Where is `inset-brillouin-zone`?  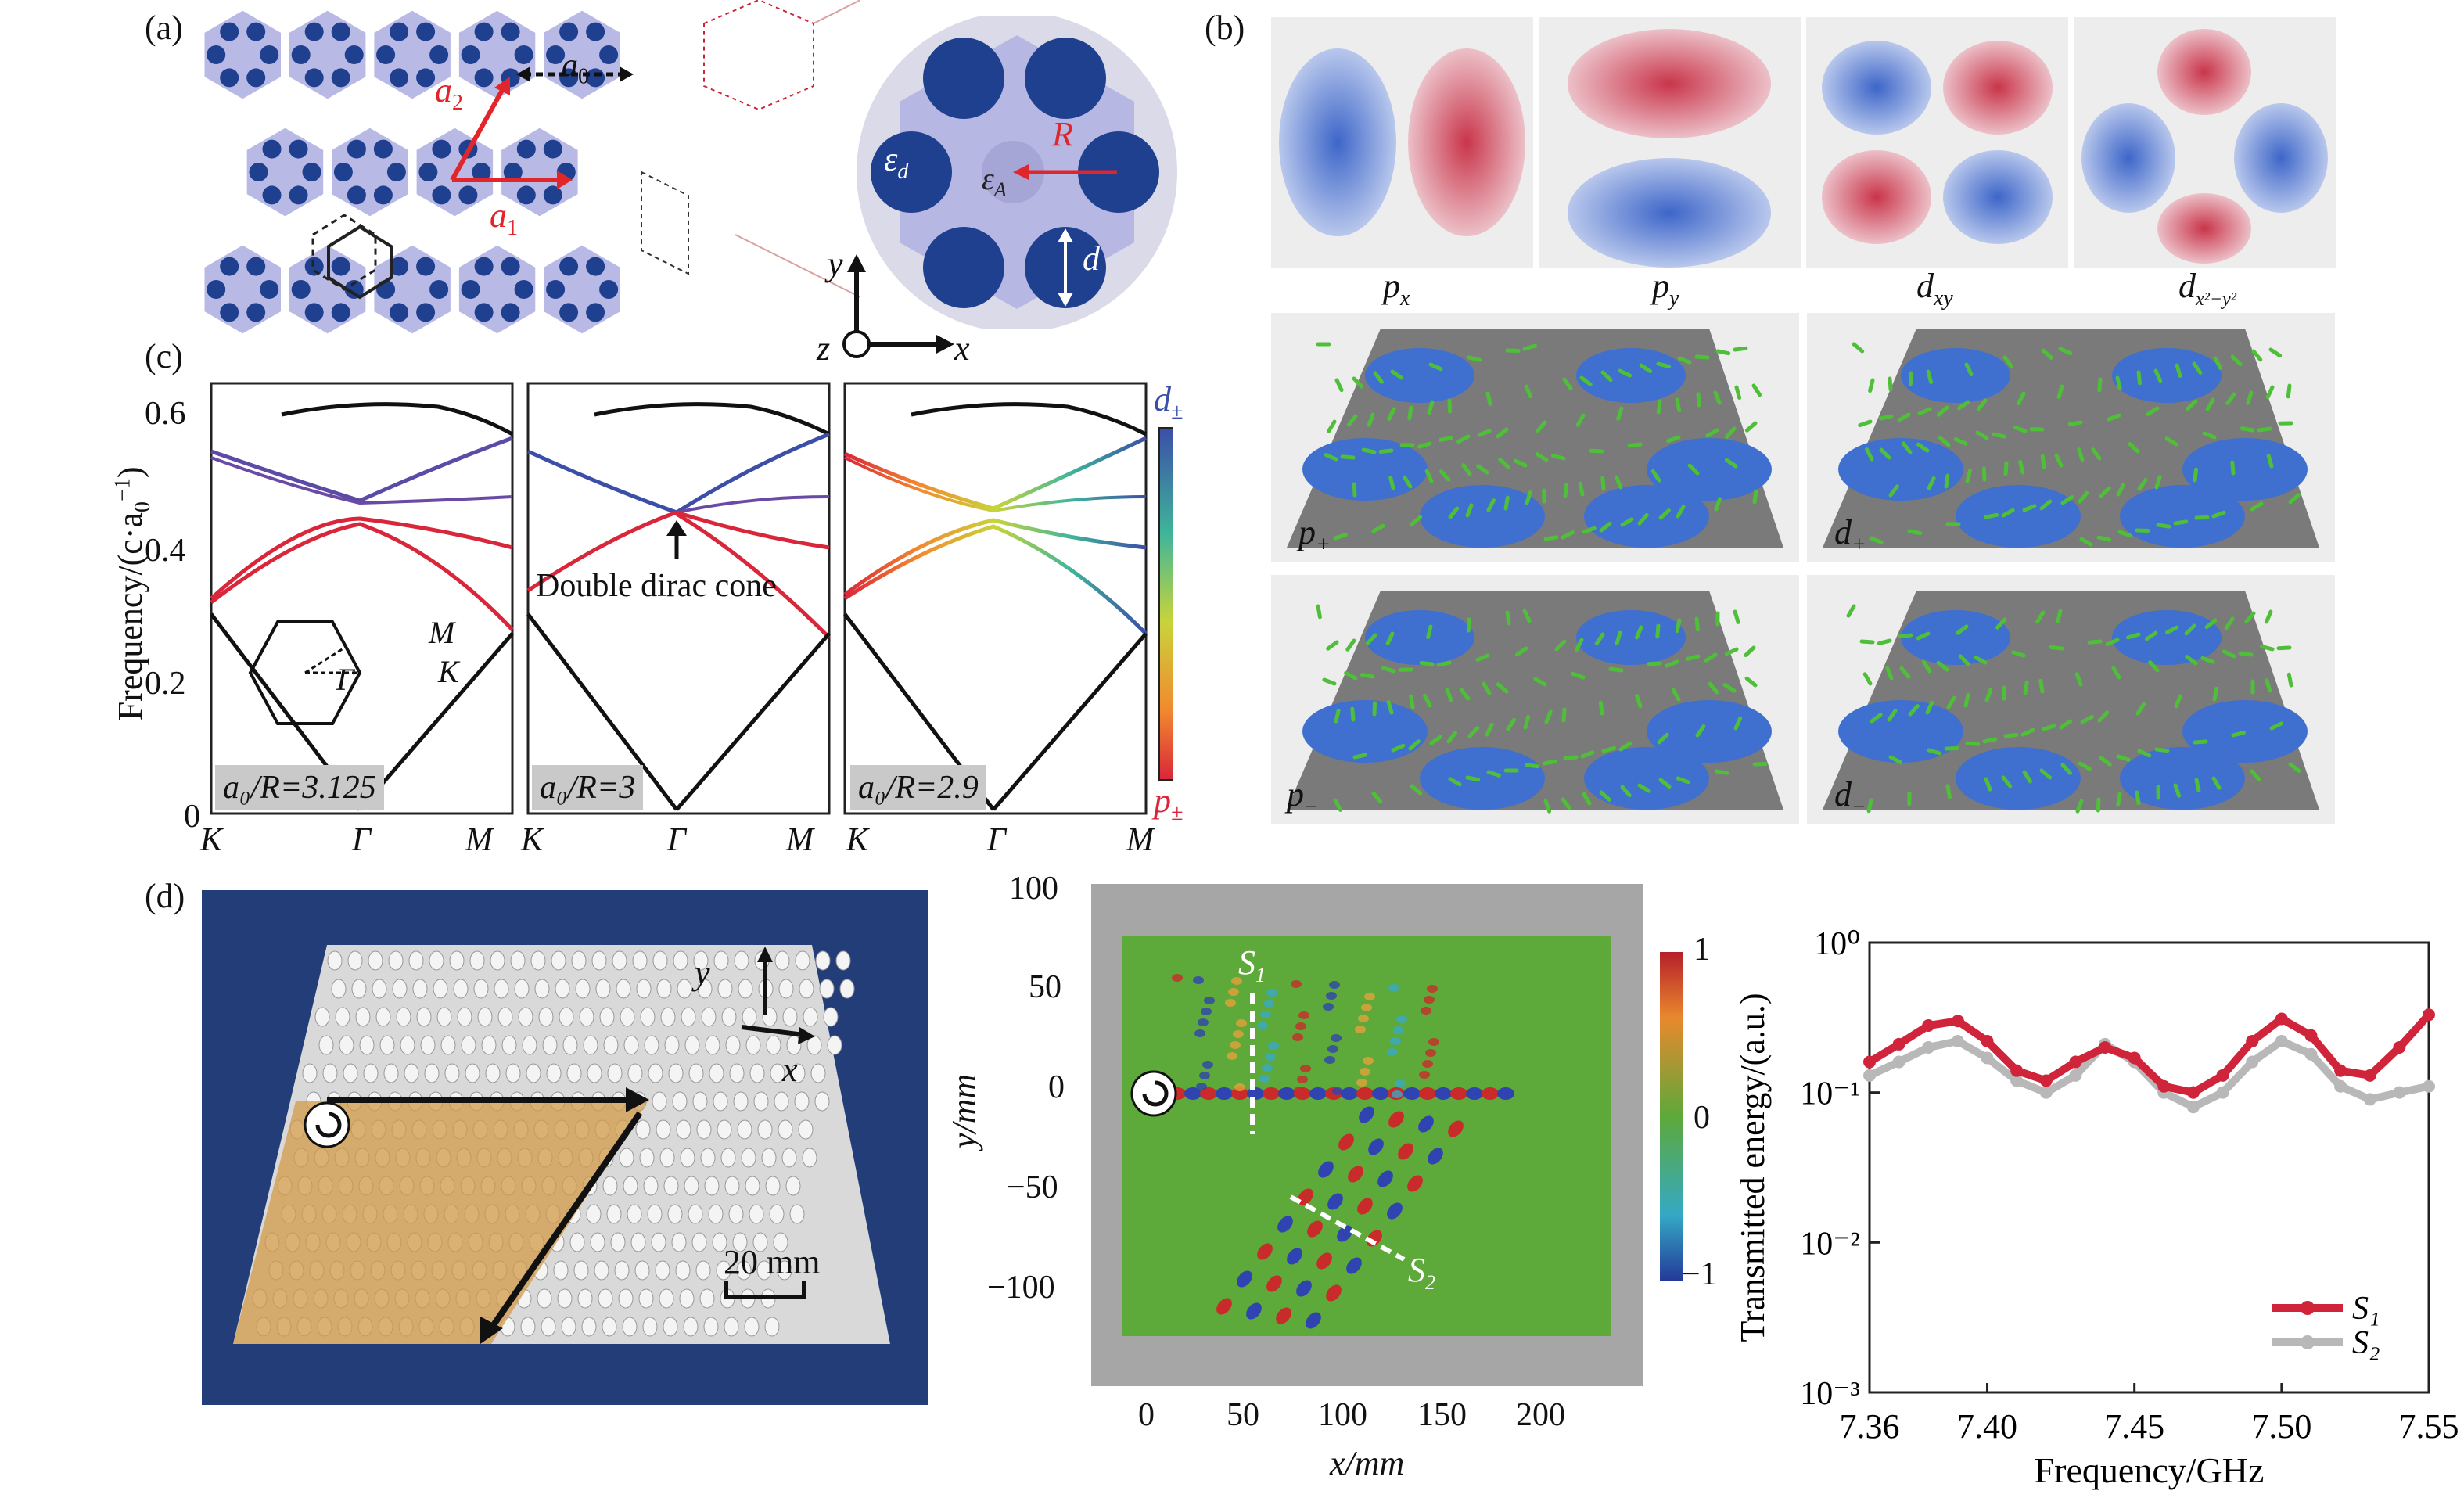 inset-brillouin-zone is located at coordinates (305, 672).